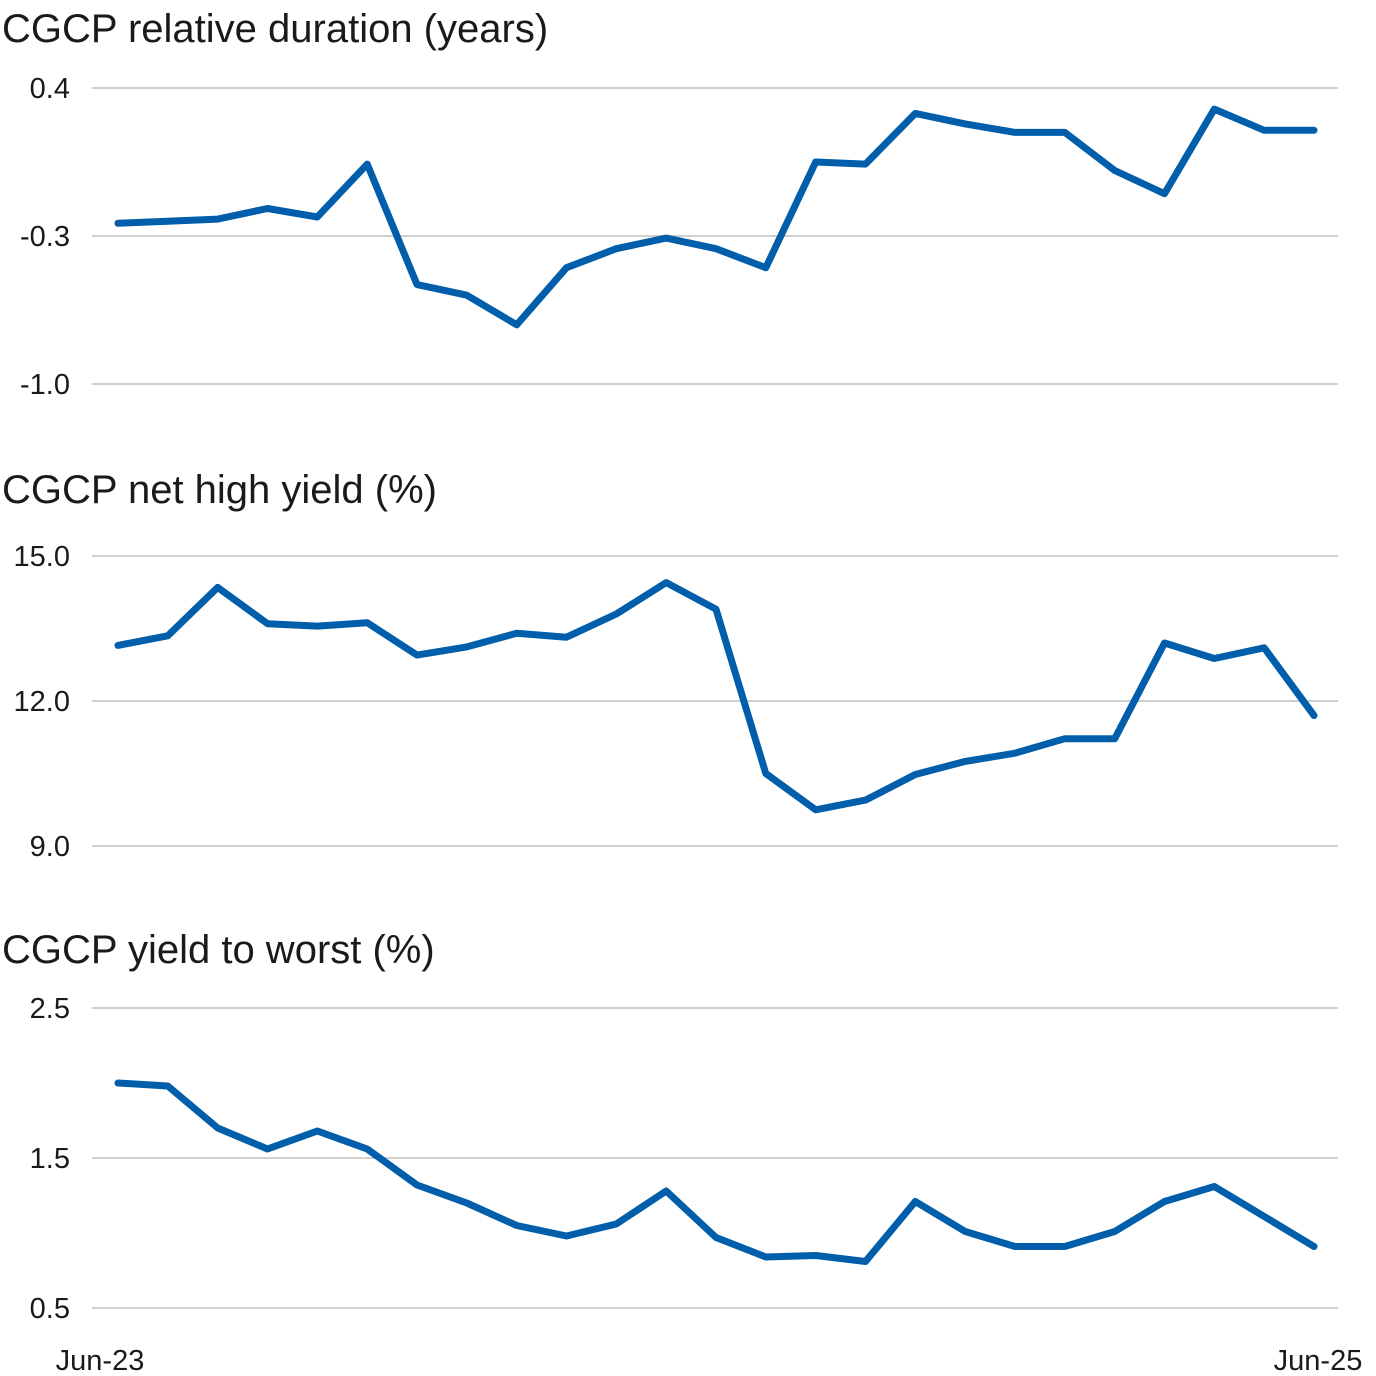 The width and height of the screenshot is (1376, 1376). I want to click on x-tick-label-start: Jun-23, so click(100, 1360).